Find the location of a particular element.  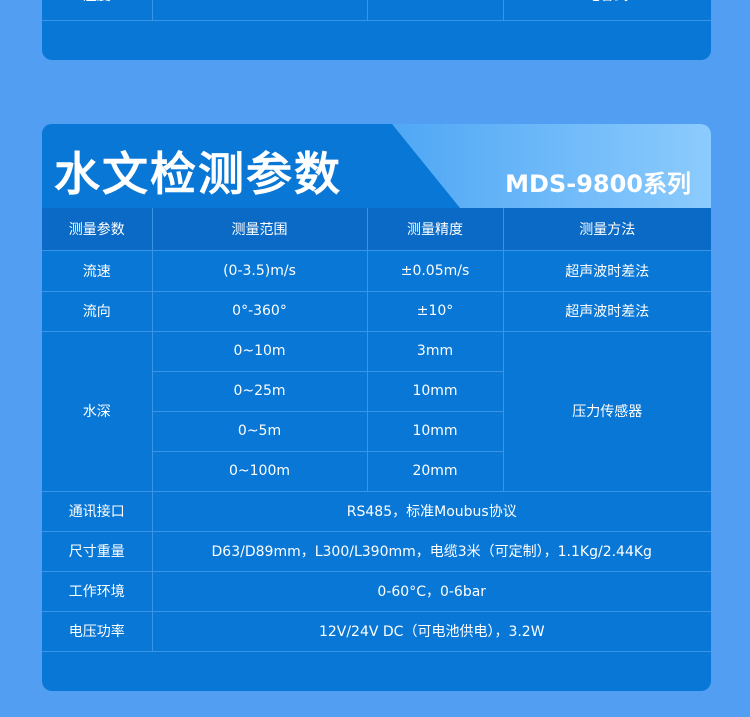

cell: 12V/24V DC（可电池供电），3.2W is located at coordinates (431, 631).